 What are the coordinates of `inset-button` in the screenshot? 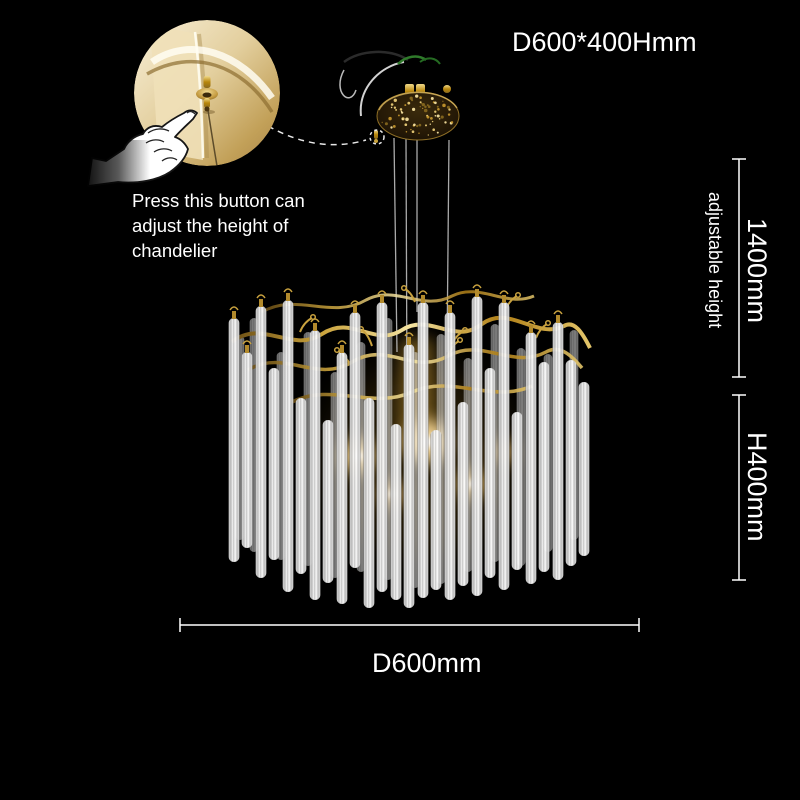 It's located at (207, 94).